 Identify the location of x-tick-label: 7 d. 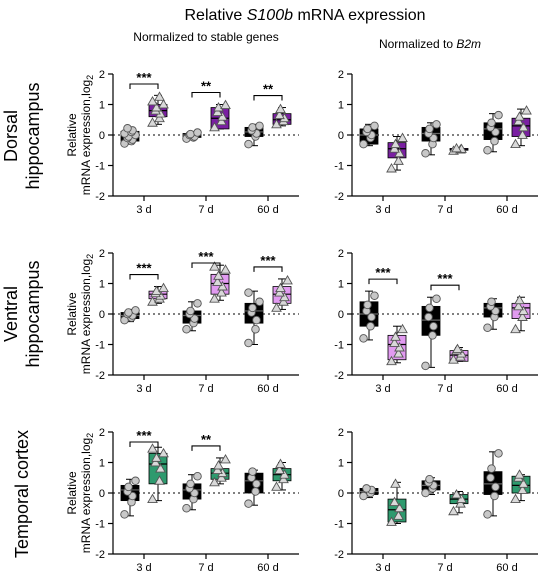
(205, 568).